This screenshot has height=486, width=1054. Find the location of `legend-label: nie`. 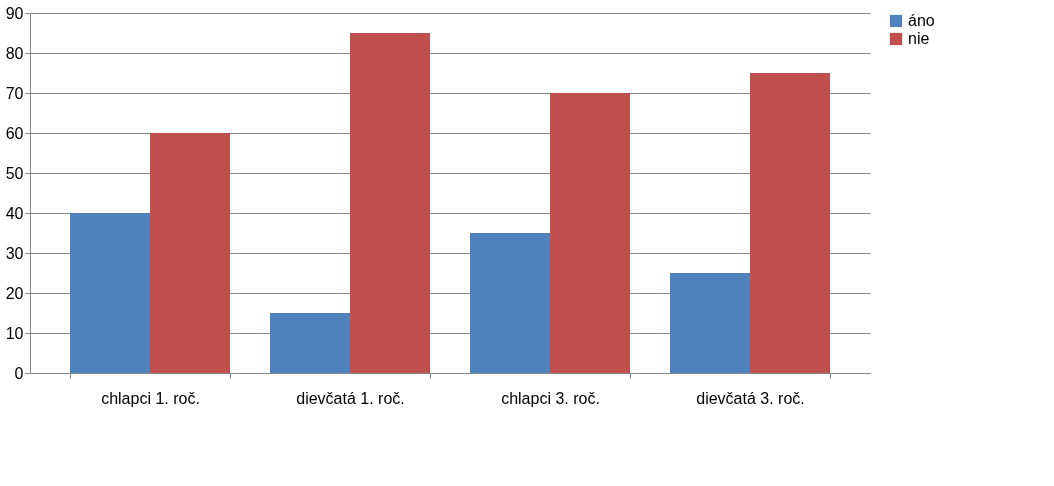

legend-label: nie is located at coordinates (919, 38).